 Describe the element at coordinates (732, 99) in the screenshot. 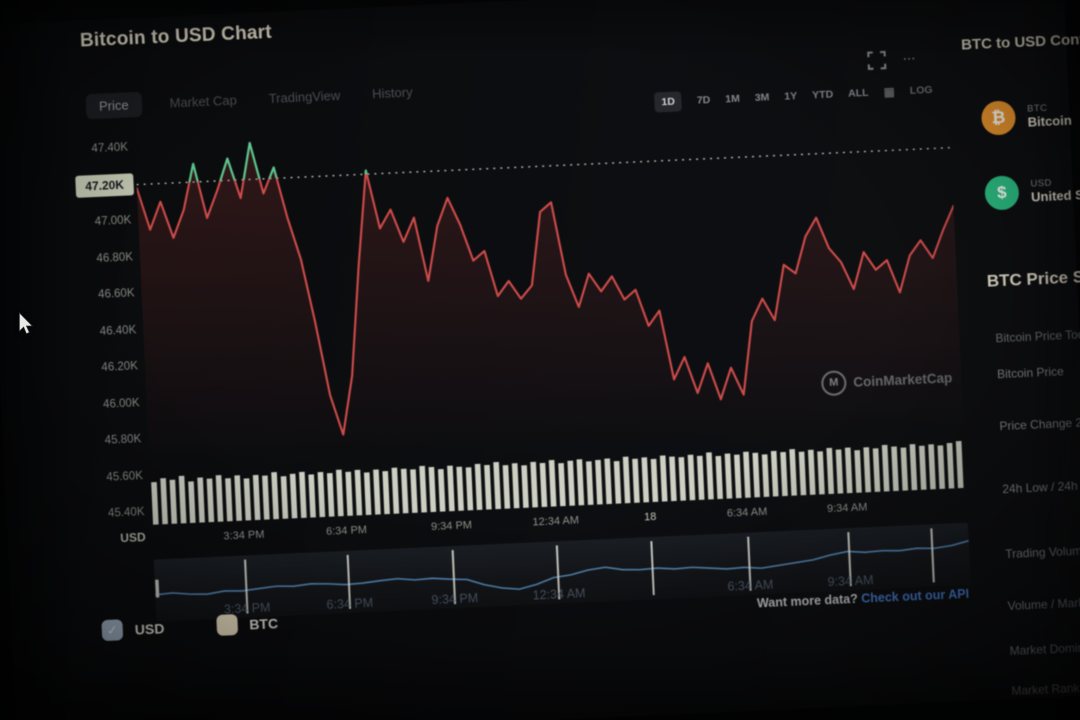

I see `range-1m: 1M` at that location.